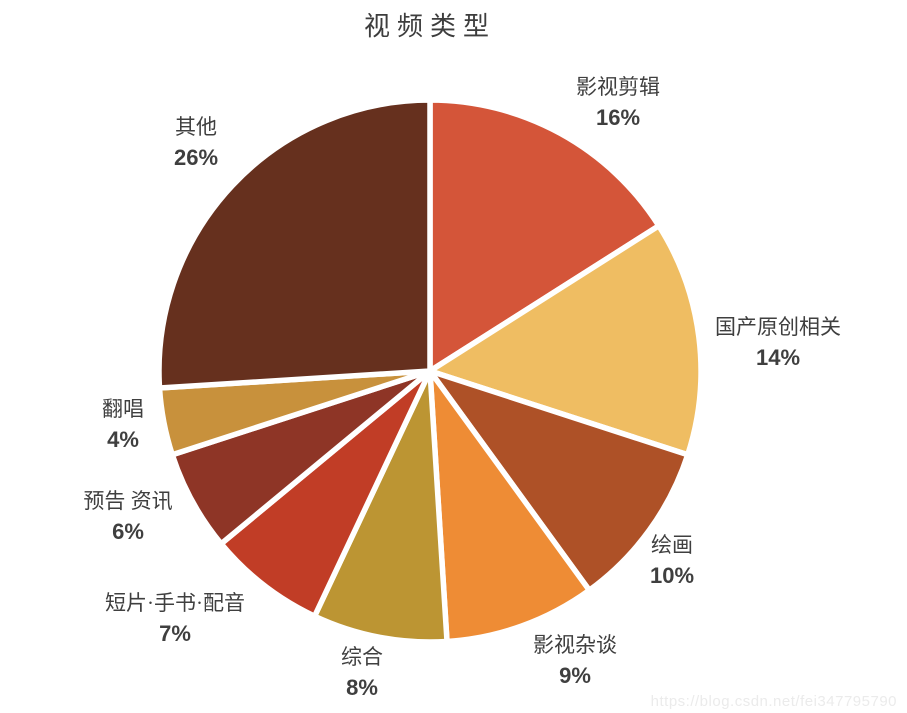 Image resolution: width=907 pixels, height=713 pixels. Describe the element at coordinates (196, 142) in the screenshot. I see `slice-label-9: 其他 26%` at that location.